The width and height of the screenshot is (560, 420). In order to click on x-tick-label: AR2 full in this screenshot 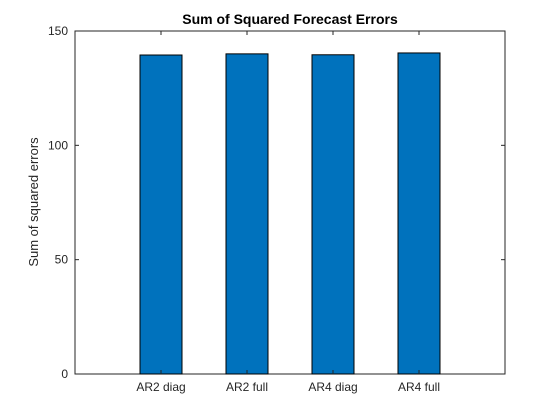, I will do `click(247, 387)`.